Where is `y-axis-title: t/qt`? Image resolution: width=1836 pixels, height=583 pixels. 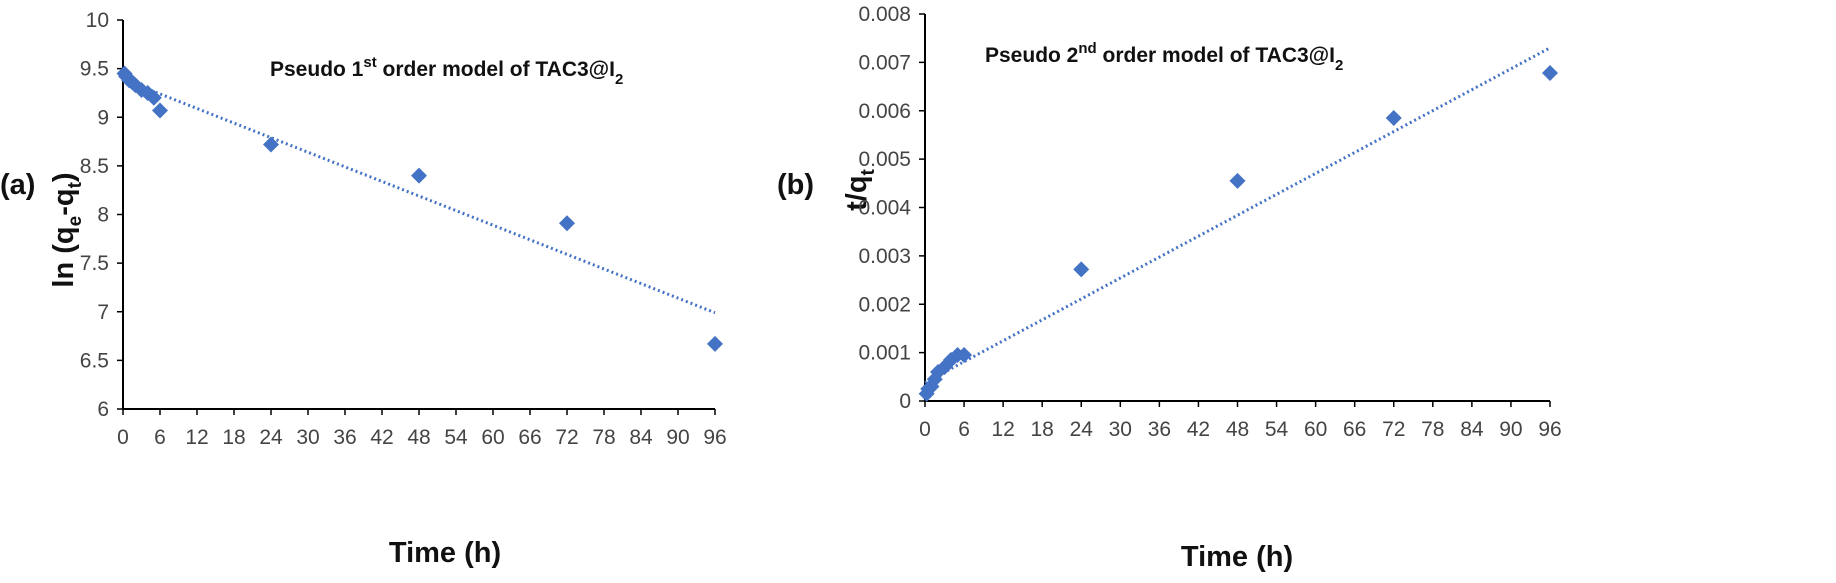 y-axis-title: t/qt is located at coordinates (860, 189).